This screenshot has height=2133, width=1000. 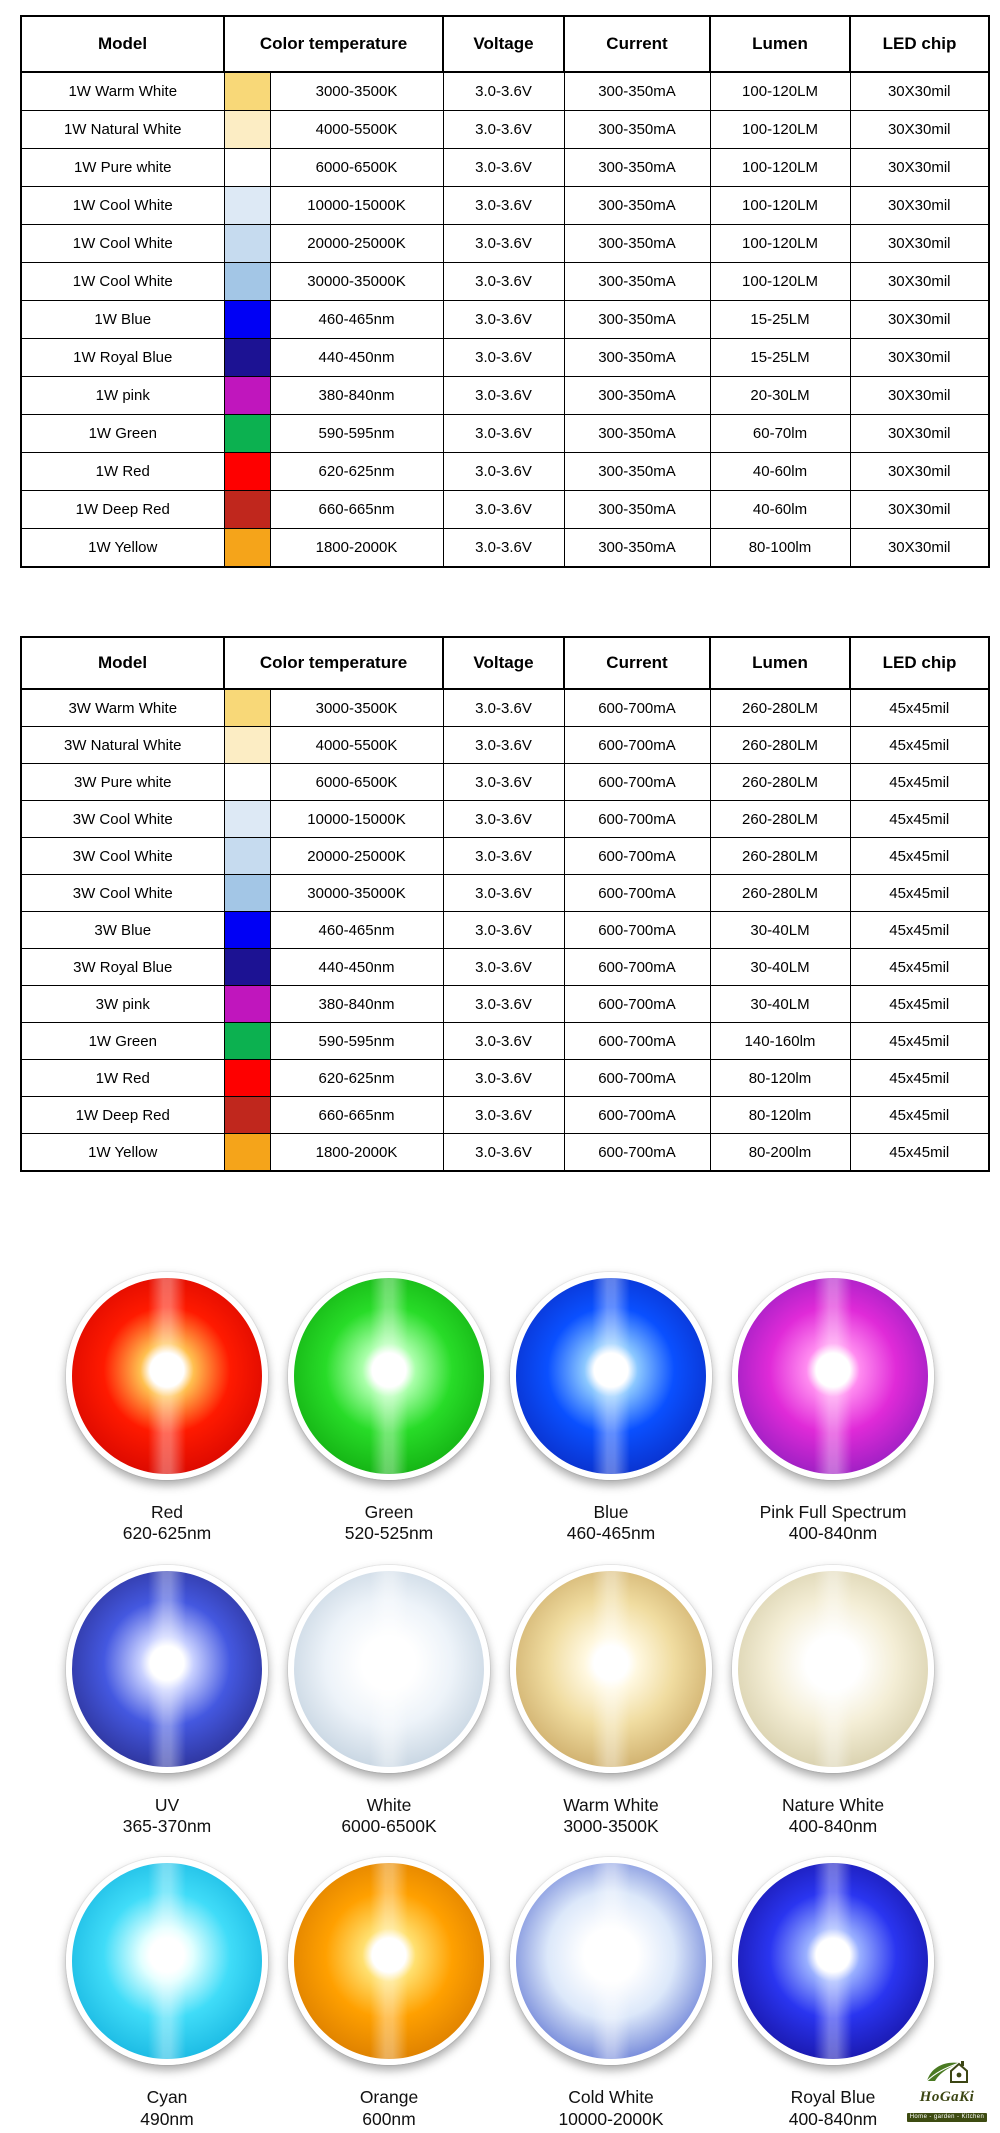 What do you see at coordinates (356, 129) in the screenshot?
I see `color-temp-value: 4000-5500K` at bounding box center [356, 129].